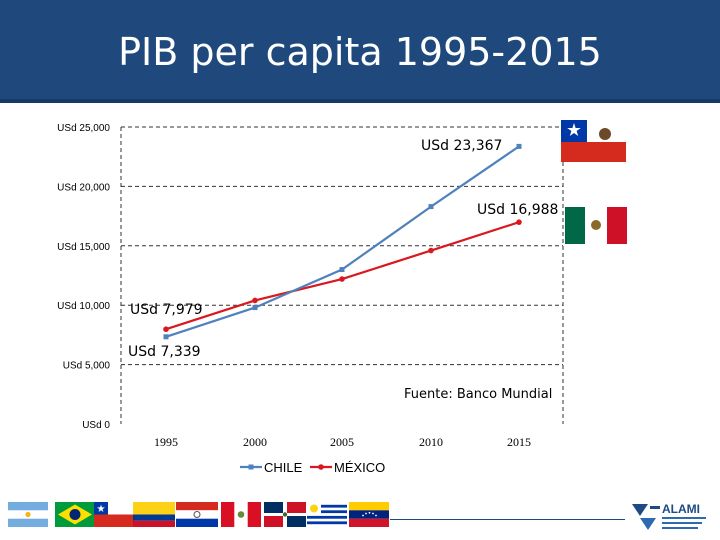 This screenshot has width=720, height=540. What do you see at coordinates (75, 514) in the screenshot?
I see `flag-brasil` at bounding box center [75, 514].